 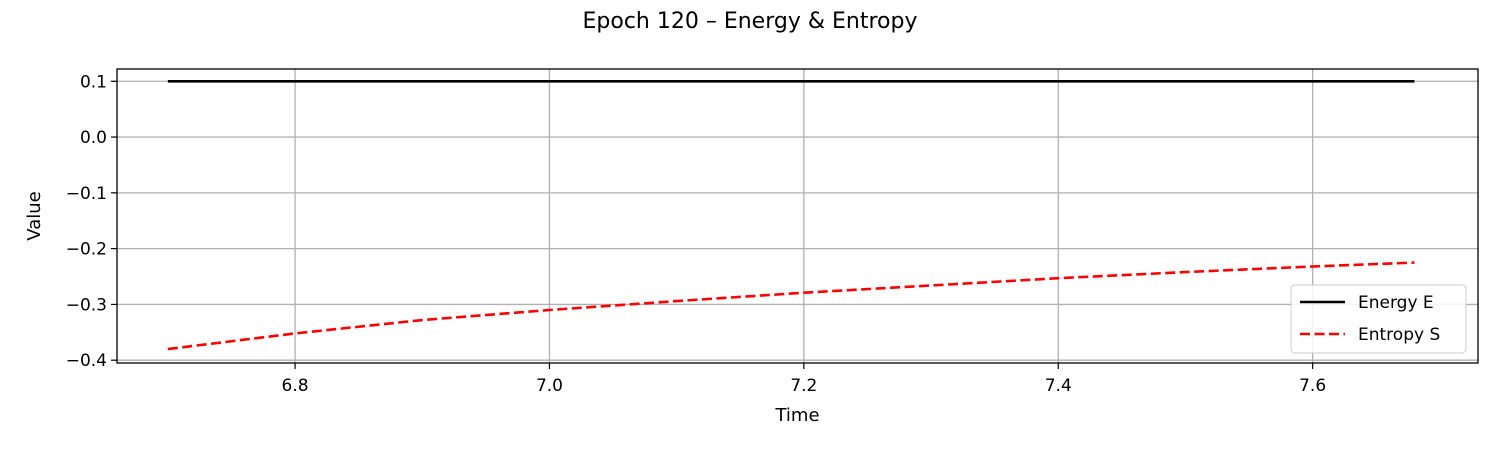 What do you see at coordinates (86, 250) in the screenshot?
I see `y-tick-label: −0.2` at bounding box center [86, 250].